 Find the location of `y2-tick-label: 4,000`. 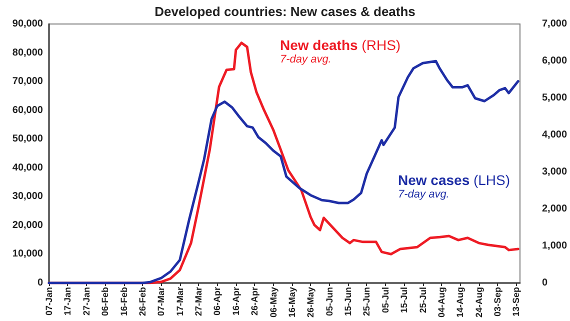

y2-tick-label: 4,000 is located at coordinates (555, 135).